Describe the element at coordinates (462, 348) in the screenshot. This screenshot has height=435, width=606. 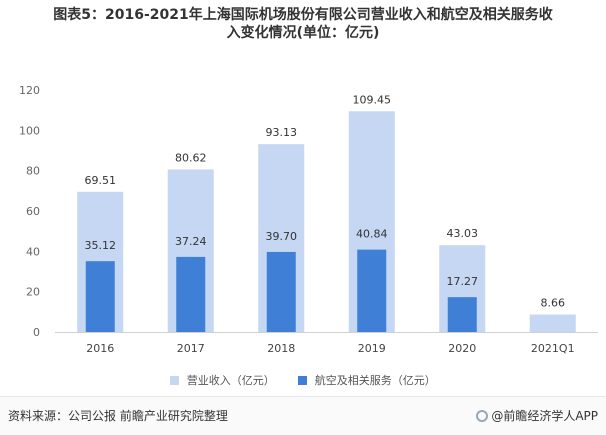
I see `x-tick-label-2020: 2020` at that location.